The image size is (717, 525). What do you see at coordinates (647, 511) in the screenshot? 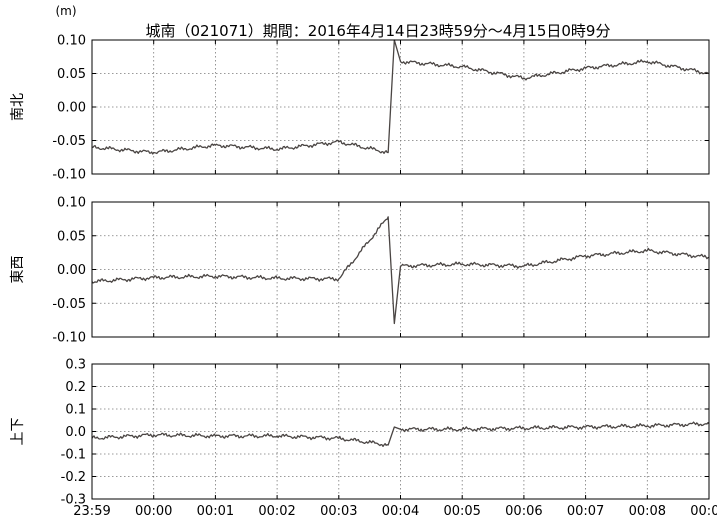
I see `x-tick-label: 00:08` at bounding box center [647, 511].